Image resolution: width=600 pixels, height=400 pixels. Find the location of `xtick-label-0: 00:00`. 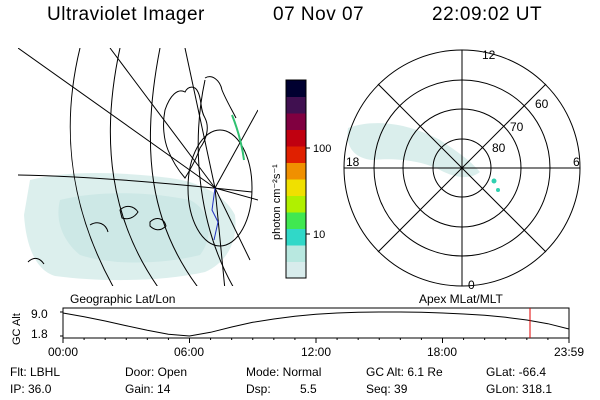

xtick-label-0: 00:00 is located at coordinates (63, 352).